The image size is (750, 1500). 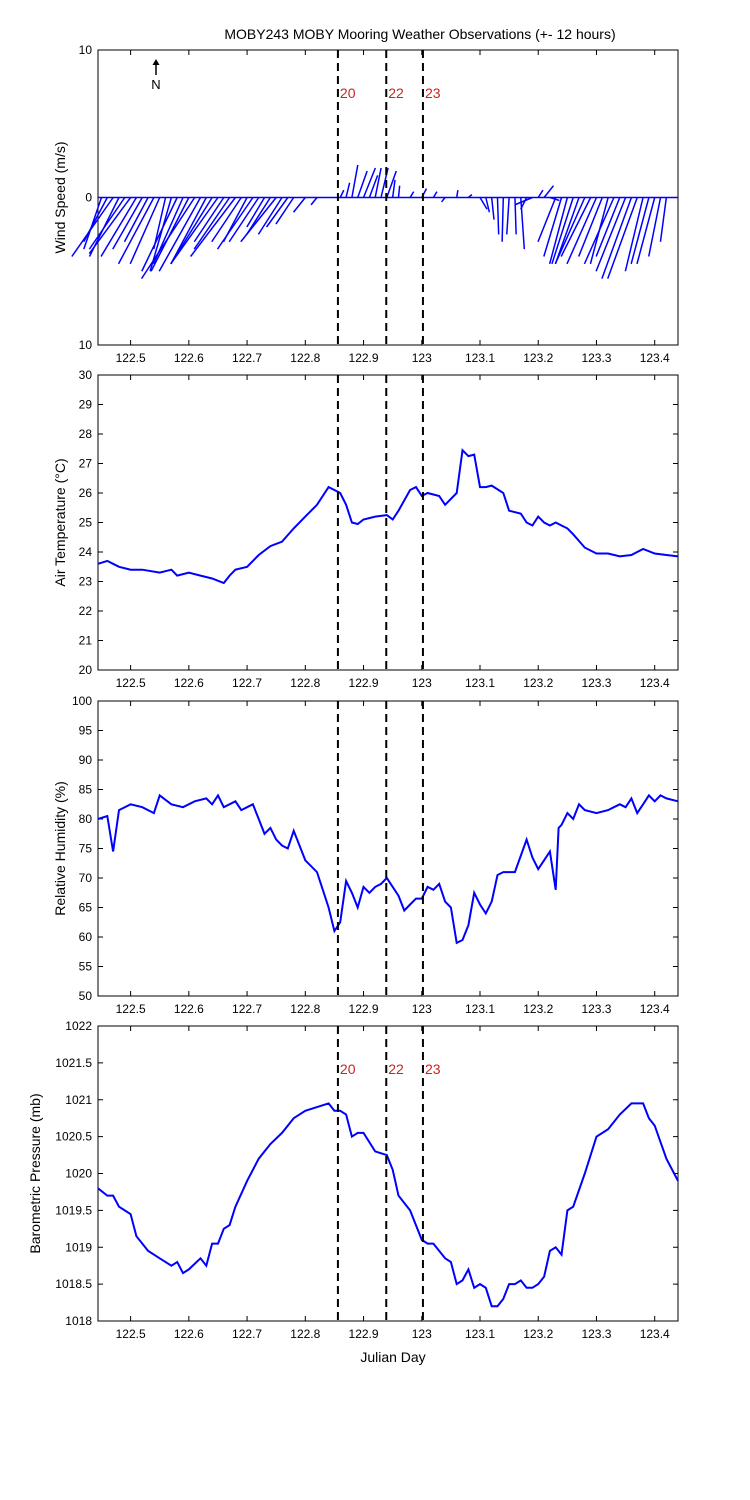 What do you see at coordinates (155, 84) in the screenshot?
I see `north-label: N` at bounding box center [155, 84].